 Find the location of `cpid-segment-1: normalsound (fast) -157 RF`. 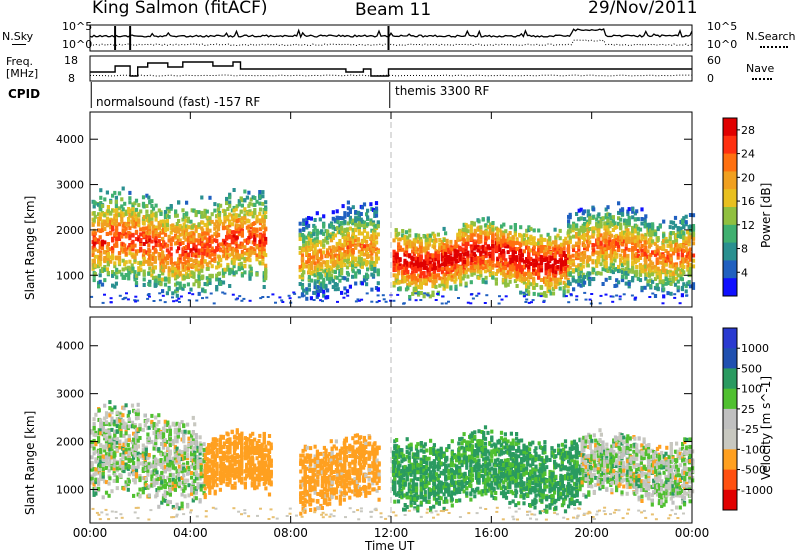

cpid-segment-1: normalsound (fast) -157 RF is located at coordinates (178, 102).